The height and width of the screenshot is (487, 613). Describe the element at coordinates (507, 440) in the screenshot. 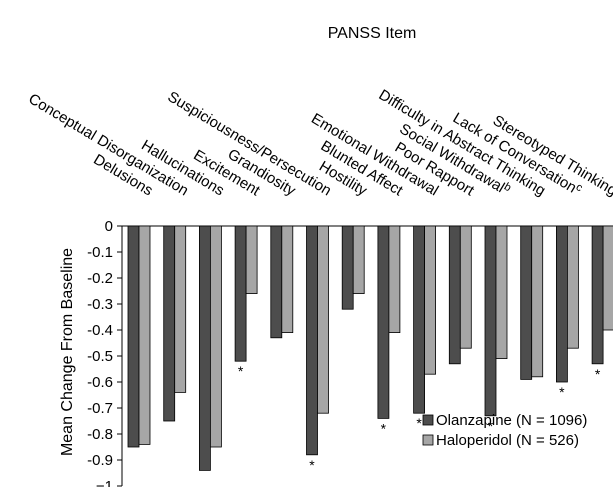

I see `legend-label: Haloperidol (N = 526)` at that location.